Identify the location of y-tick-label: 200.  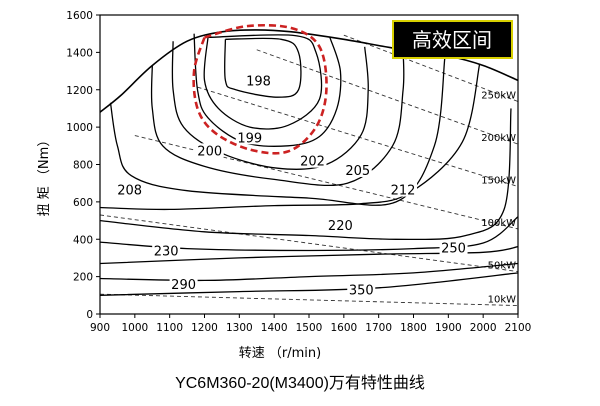
(83, 278).